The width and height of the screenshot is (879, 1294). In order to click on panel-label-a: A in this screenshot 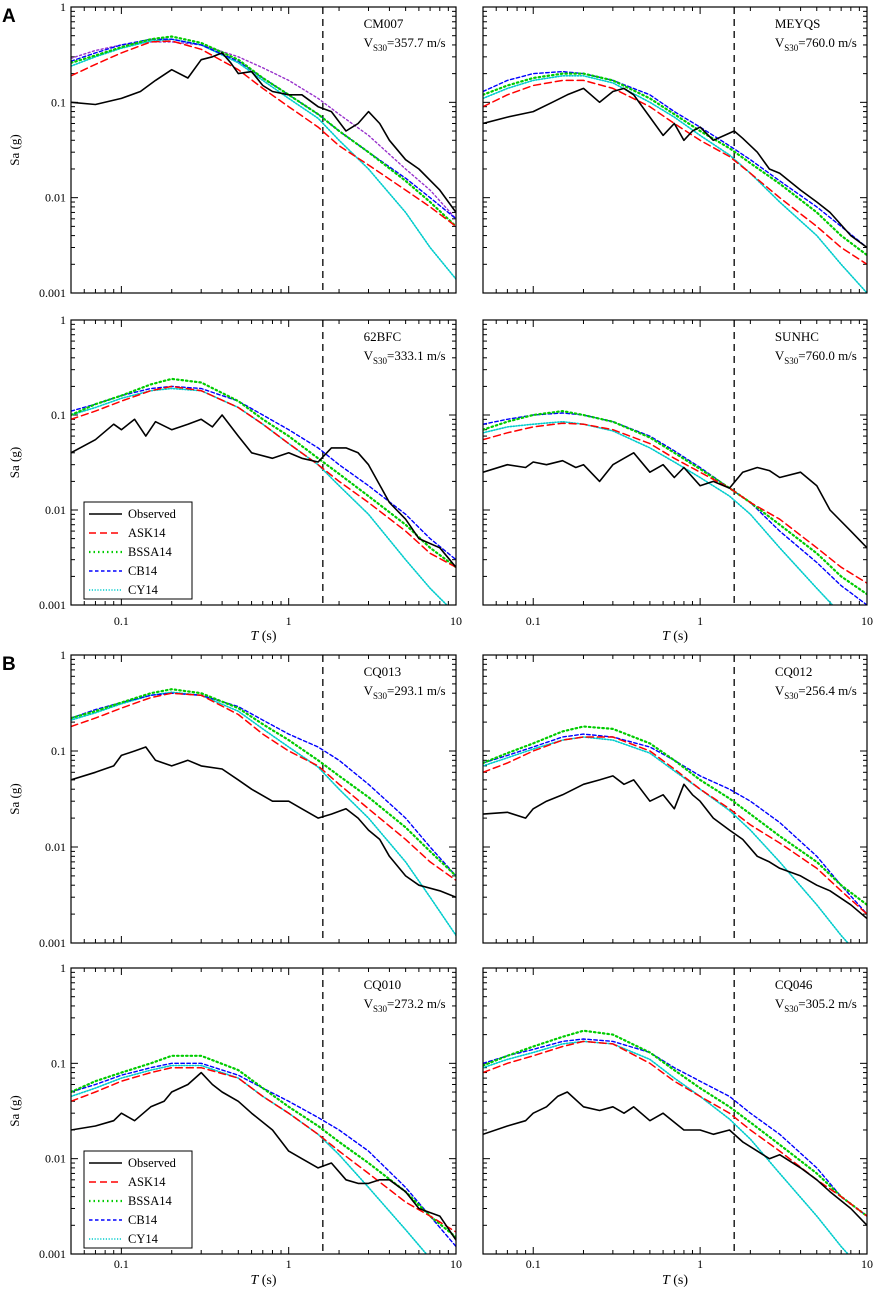, I will do `click(9, 16)`.